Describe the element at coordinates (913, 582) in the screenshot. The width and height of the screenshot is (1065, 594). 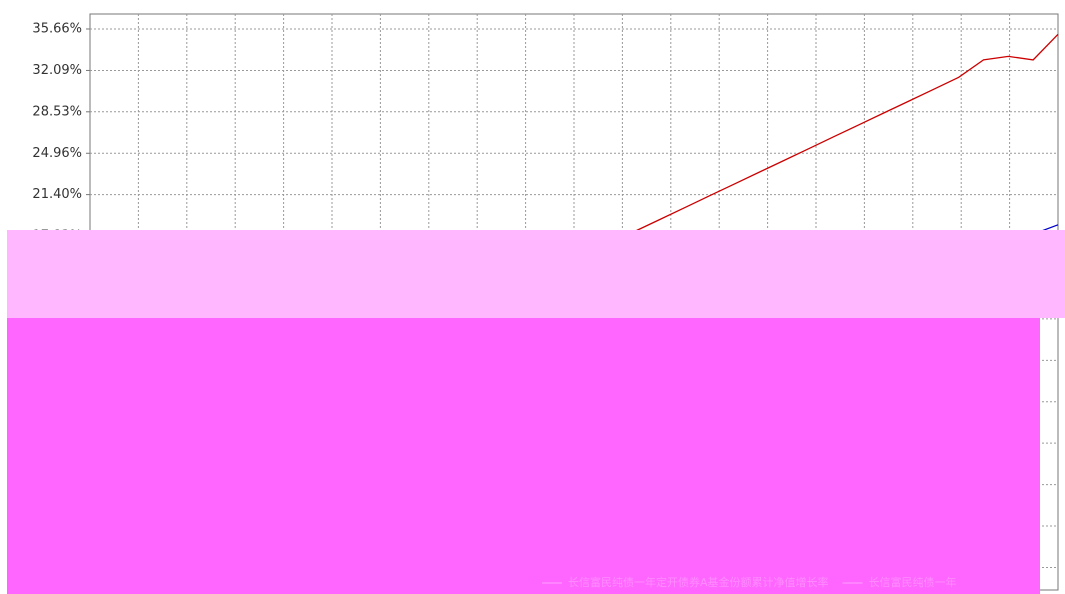
I see `legend-label: 长信富民纯债一年` at that location.